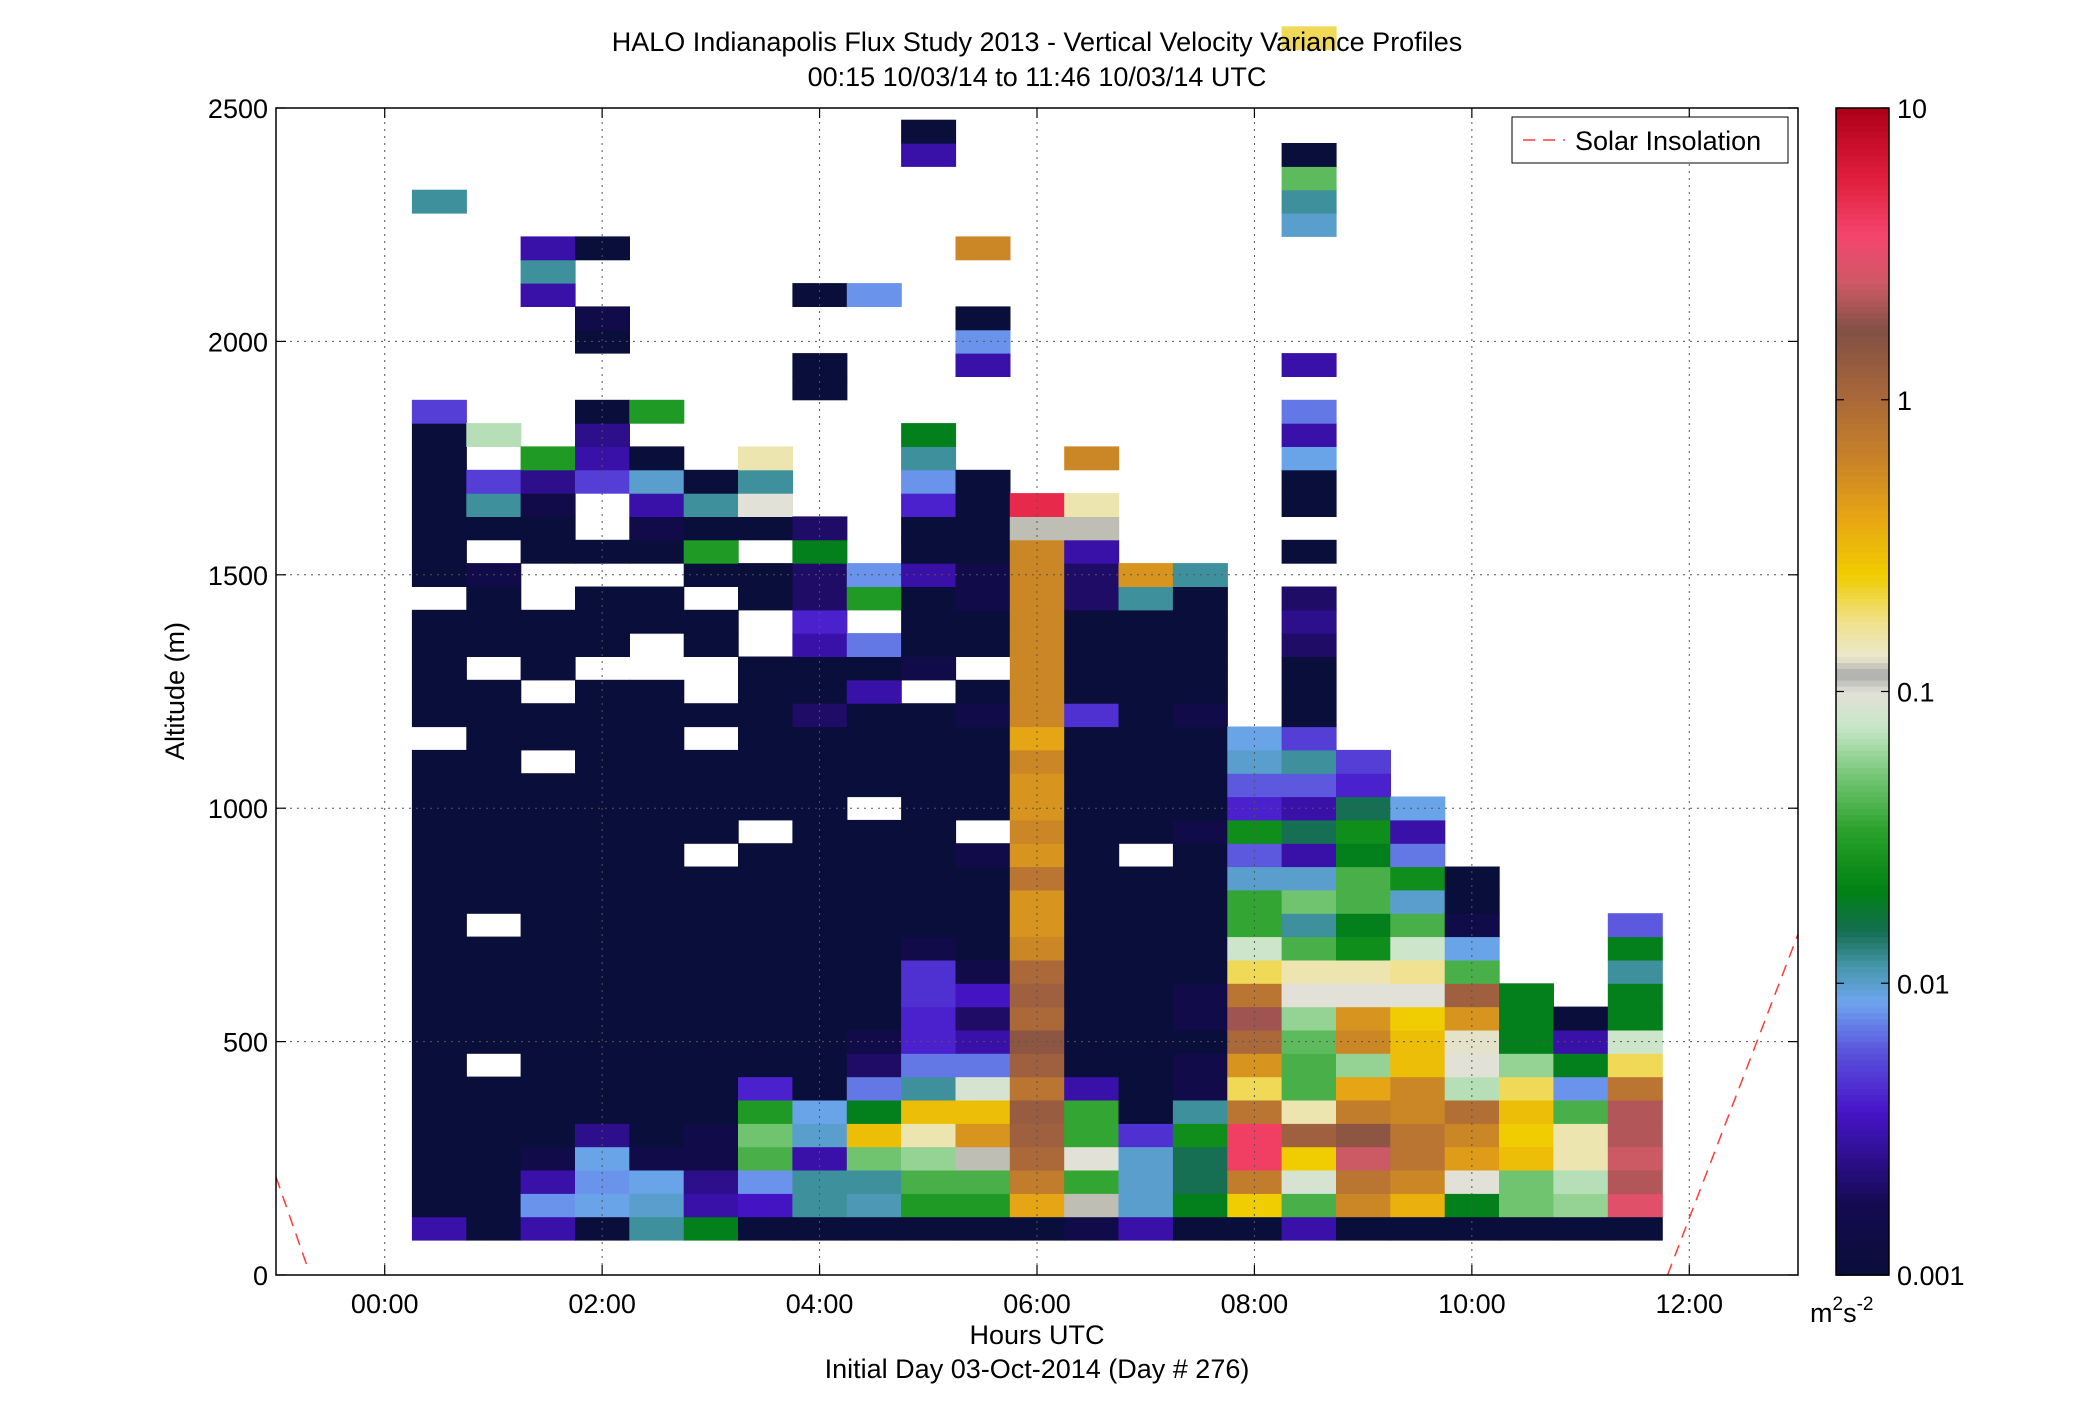  Describe the element at coordinates (820, 1304) in the screenshot. I see `x-tick-label: 04:00` at that location.